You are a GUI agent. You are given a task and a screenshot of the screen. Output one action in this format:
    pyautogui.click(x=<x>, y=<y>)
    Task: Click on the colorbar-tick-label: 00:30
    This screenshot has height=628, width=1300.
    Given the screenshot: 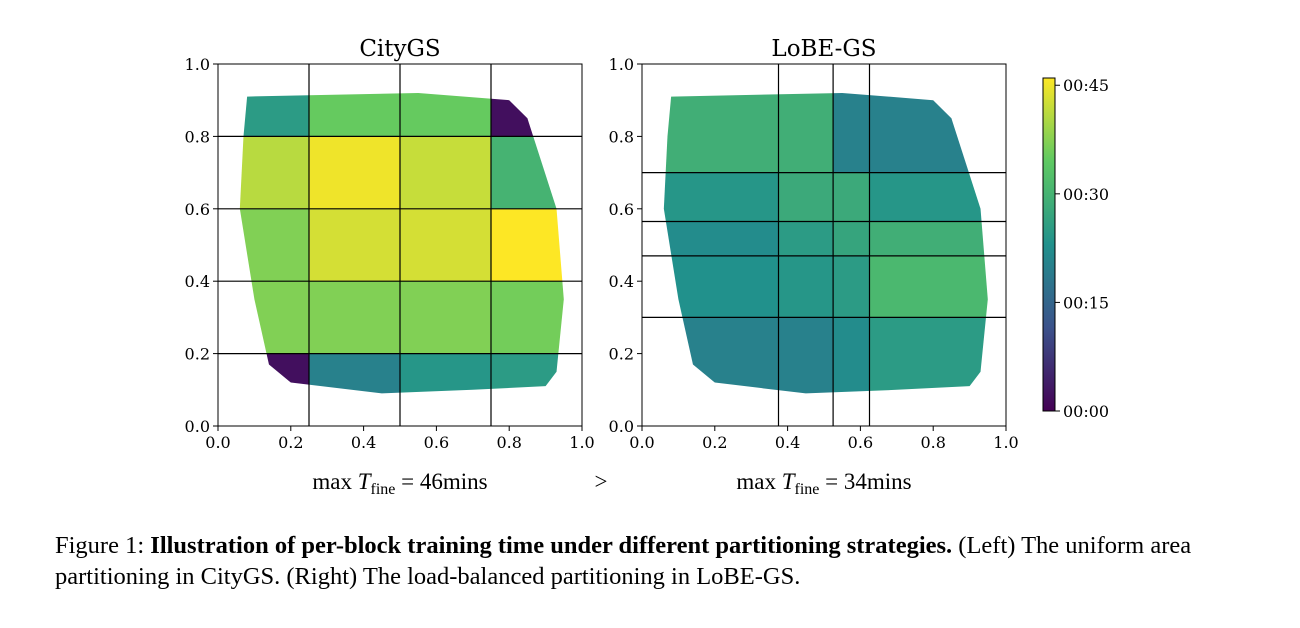 What is the action you would take?
    pyautogui.click(x=1086, y=194)
    